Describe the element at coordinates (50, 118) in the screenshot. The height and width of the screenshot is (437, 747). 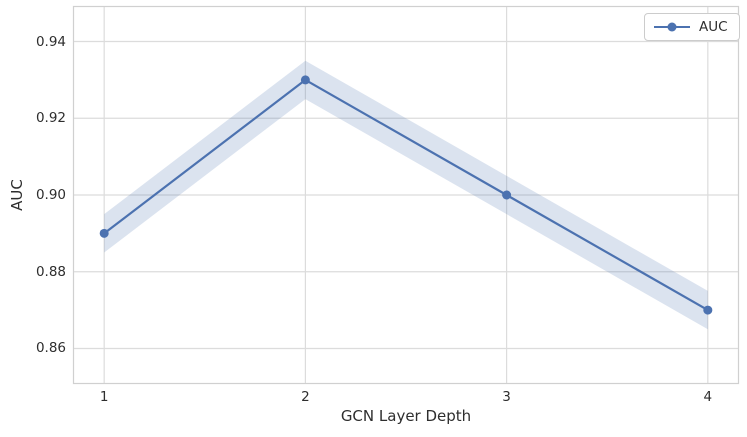
I see `y-tick-label: 0.92` at that location.